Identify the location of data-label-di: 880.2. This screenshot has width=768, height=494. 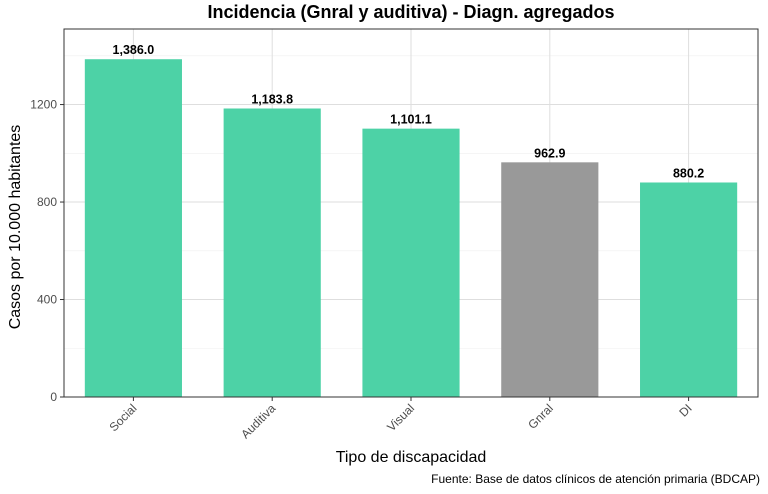
(688, 173).